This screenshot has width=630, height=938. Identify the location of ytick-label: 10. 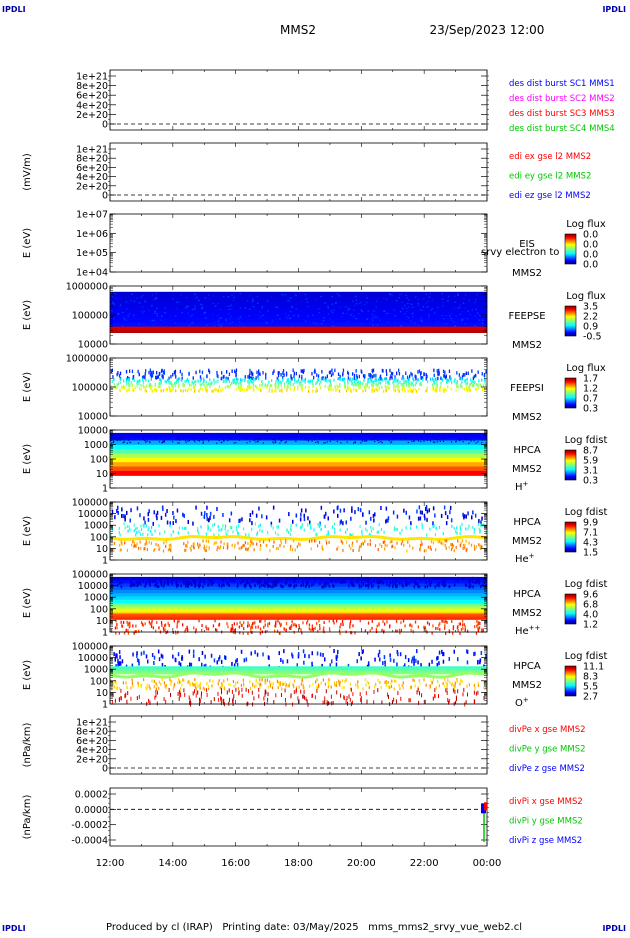
(102, 693).